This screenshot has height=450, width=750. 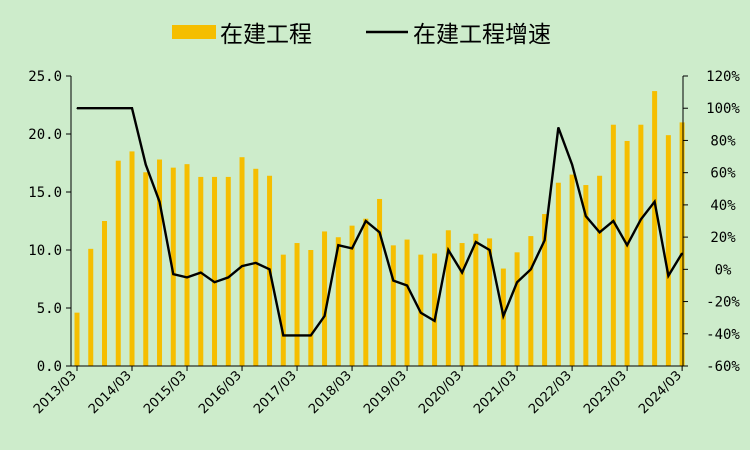 I want to click on x-tick-label: 2013/03, so click(x=55, y=392).